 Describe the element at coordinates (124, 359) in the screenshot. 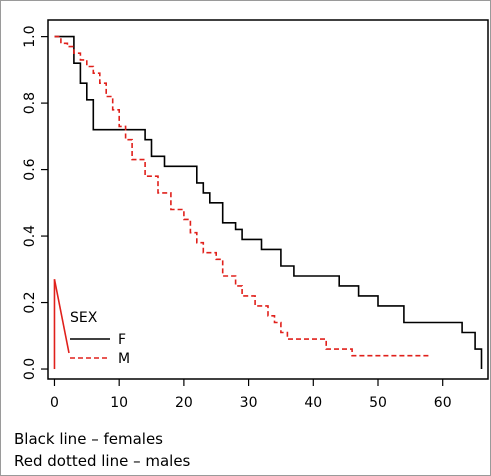

I see `legend-label-m: M` at that location.